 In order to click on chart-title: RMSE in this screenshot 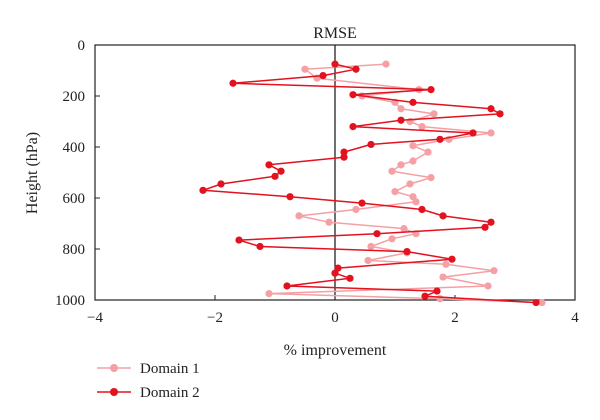, I will do `click(335, 33)`.